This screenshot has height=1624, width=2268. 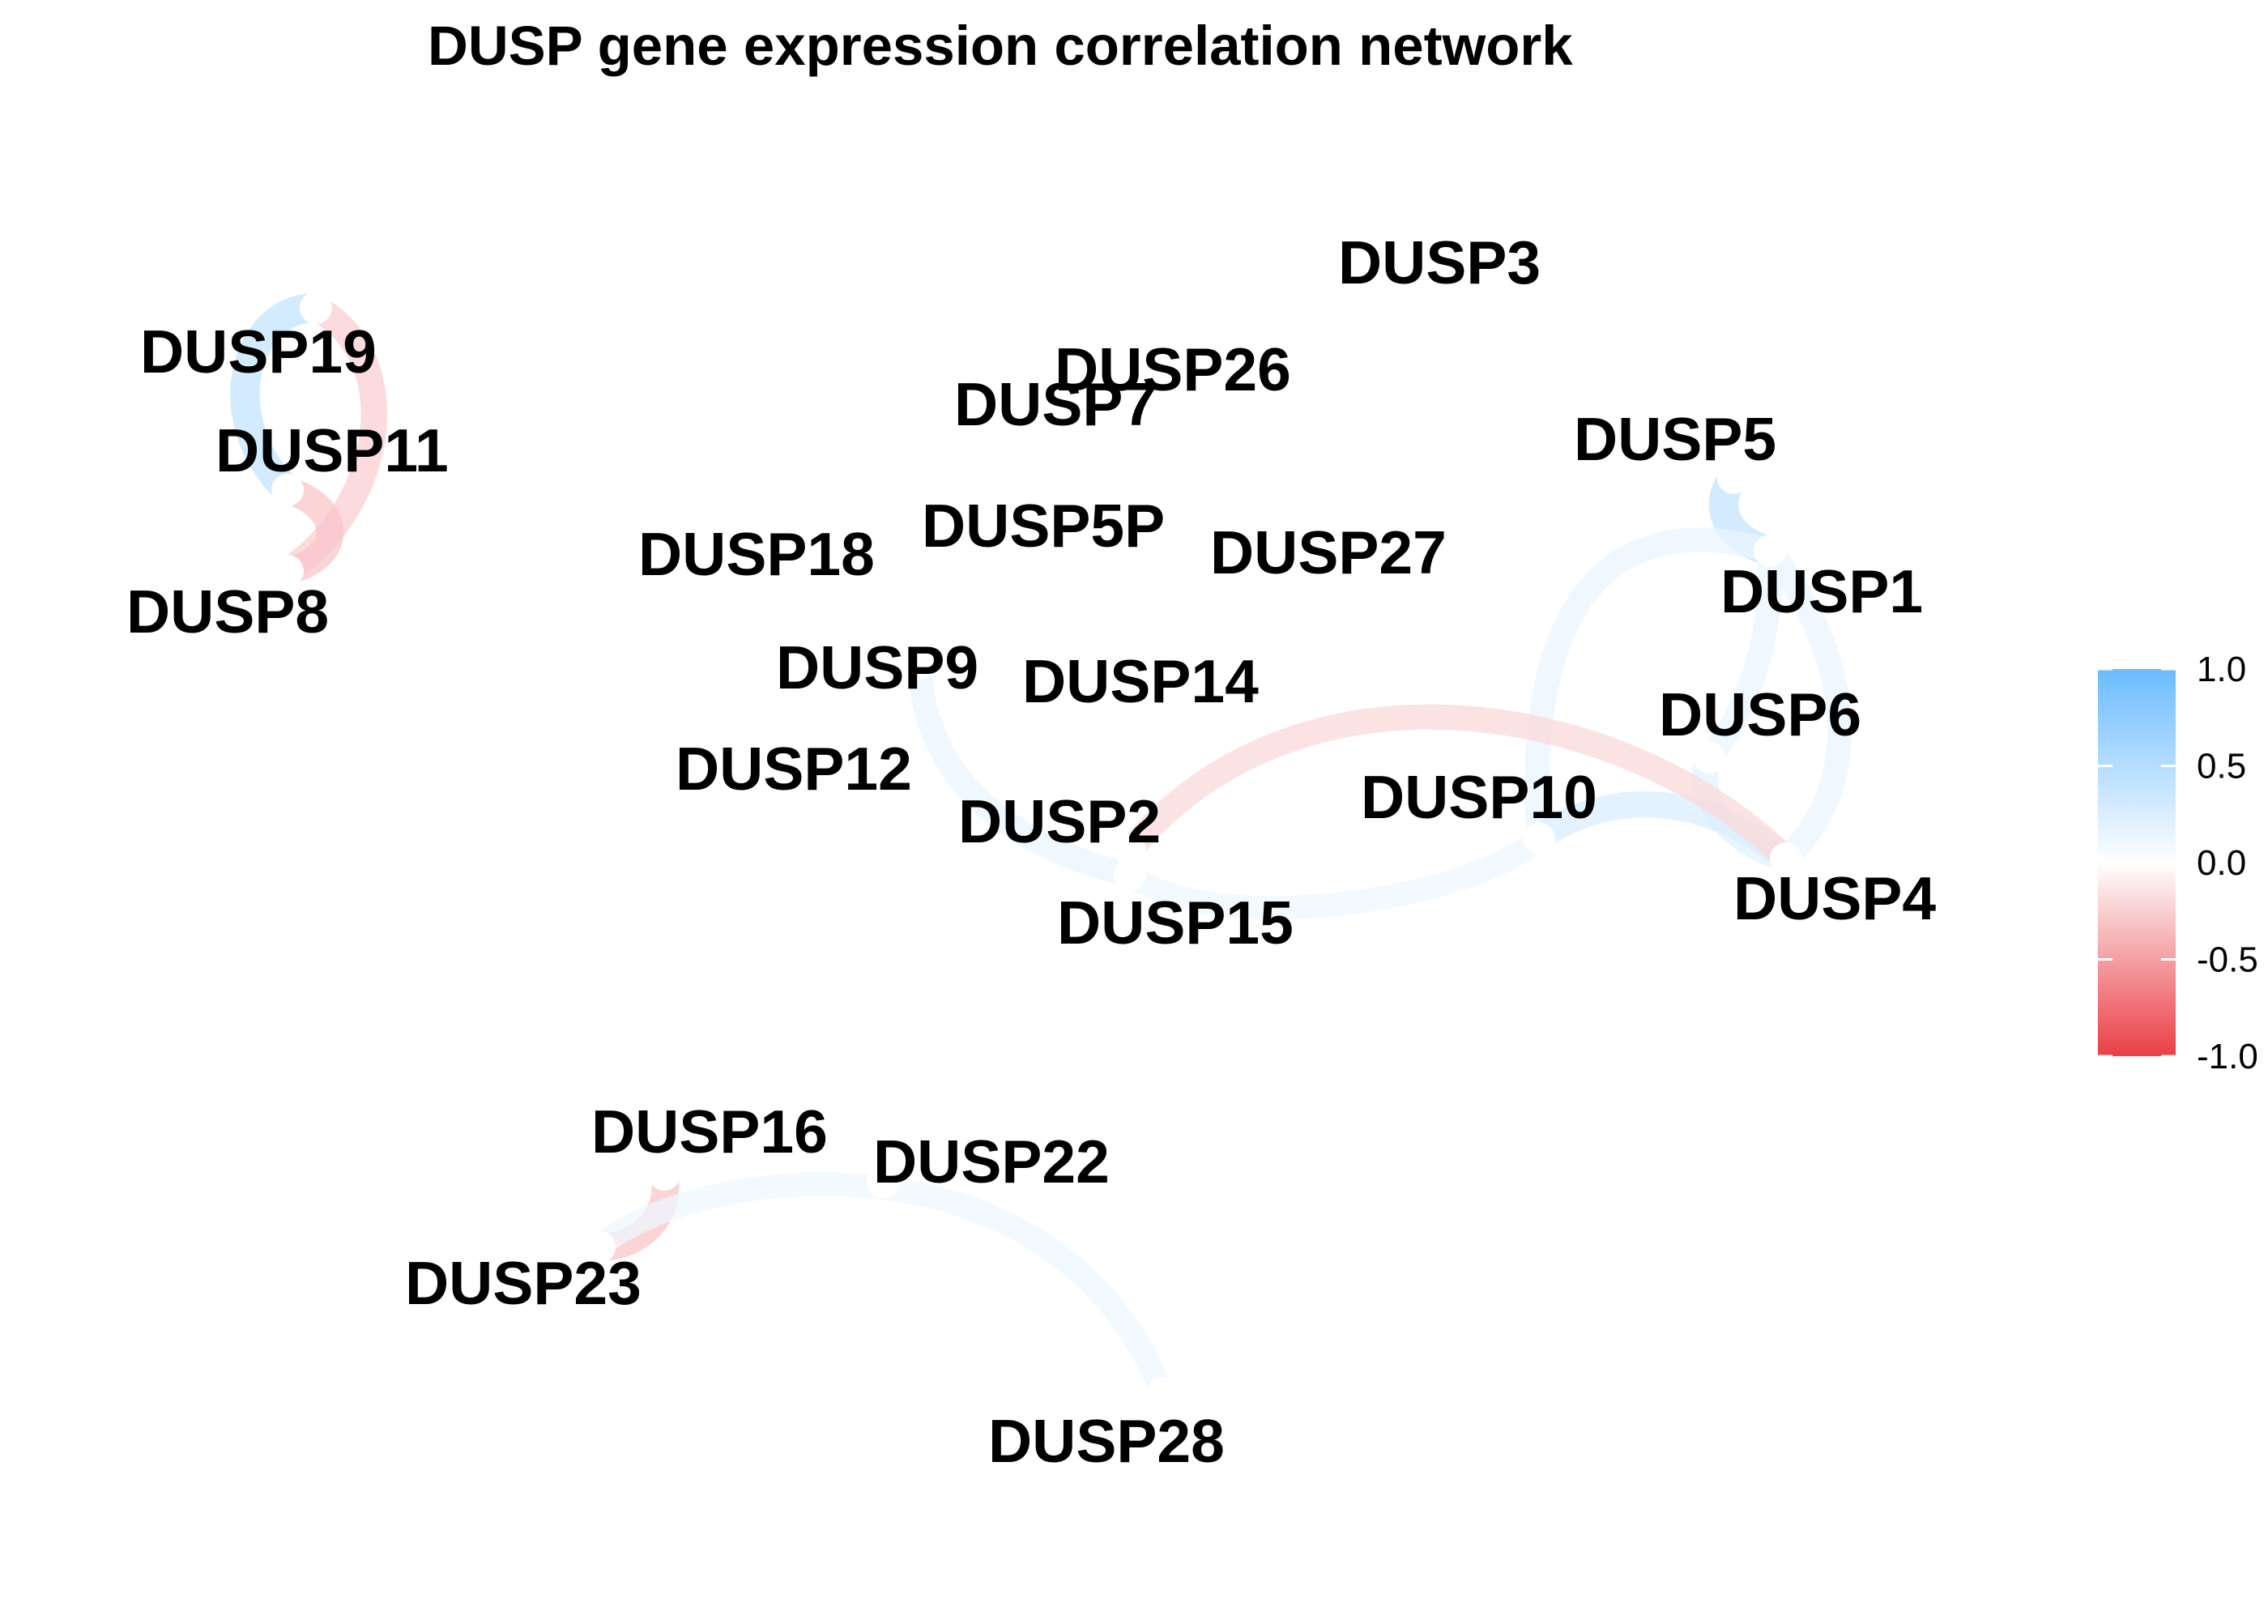 What do you see at coordinates (2221, 669) in the screenshot?
I see `legend-tick-label: 1.0` at bounding box center [2221, 669].